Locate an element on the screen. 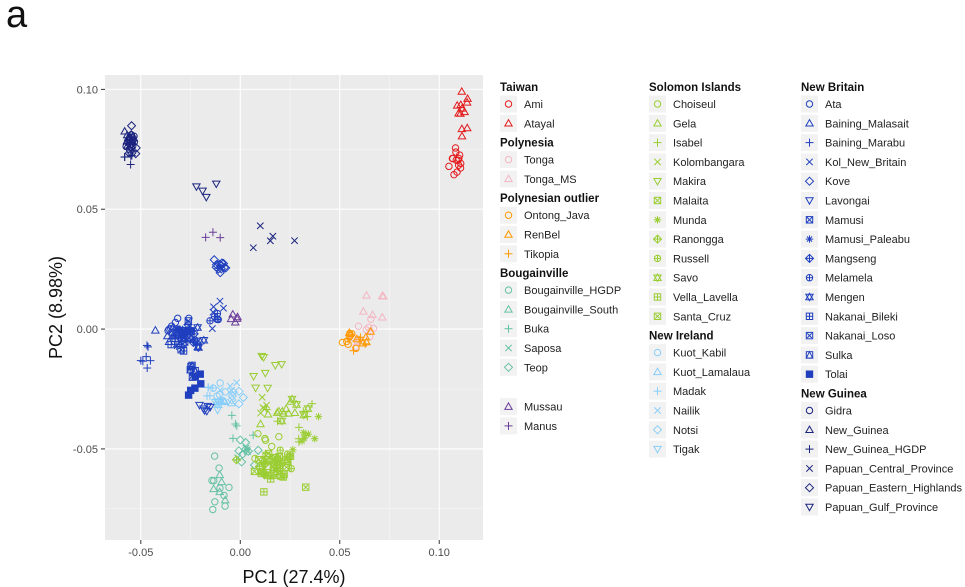 The image size is (965, 587). point-ata is located at coordinates (177, 318).